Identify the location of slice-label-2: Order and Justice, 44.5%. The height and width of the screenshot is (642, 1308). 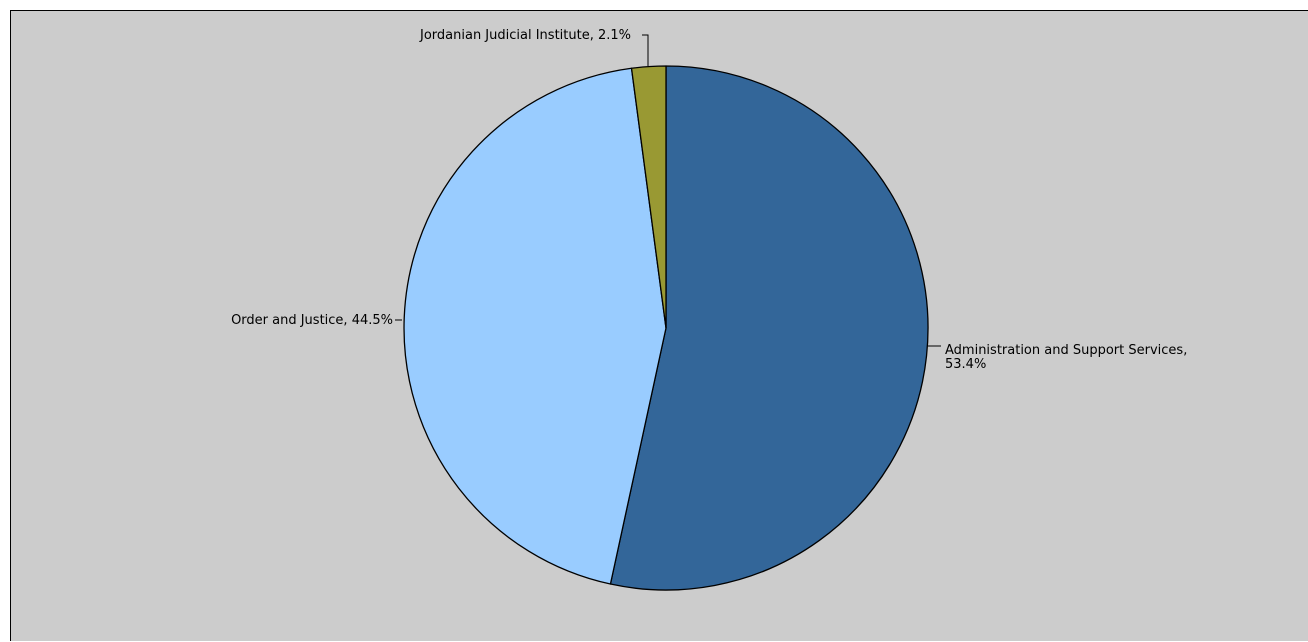
(312, 320).